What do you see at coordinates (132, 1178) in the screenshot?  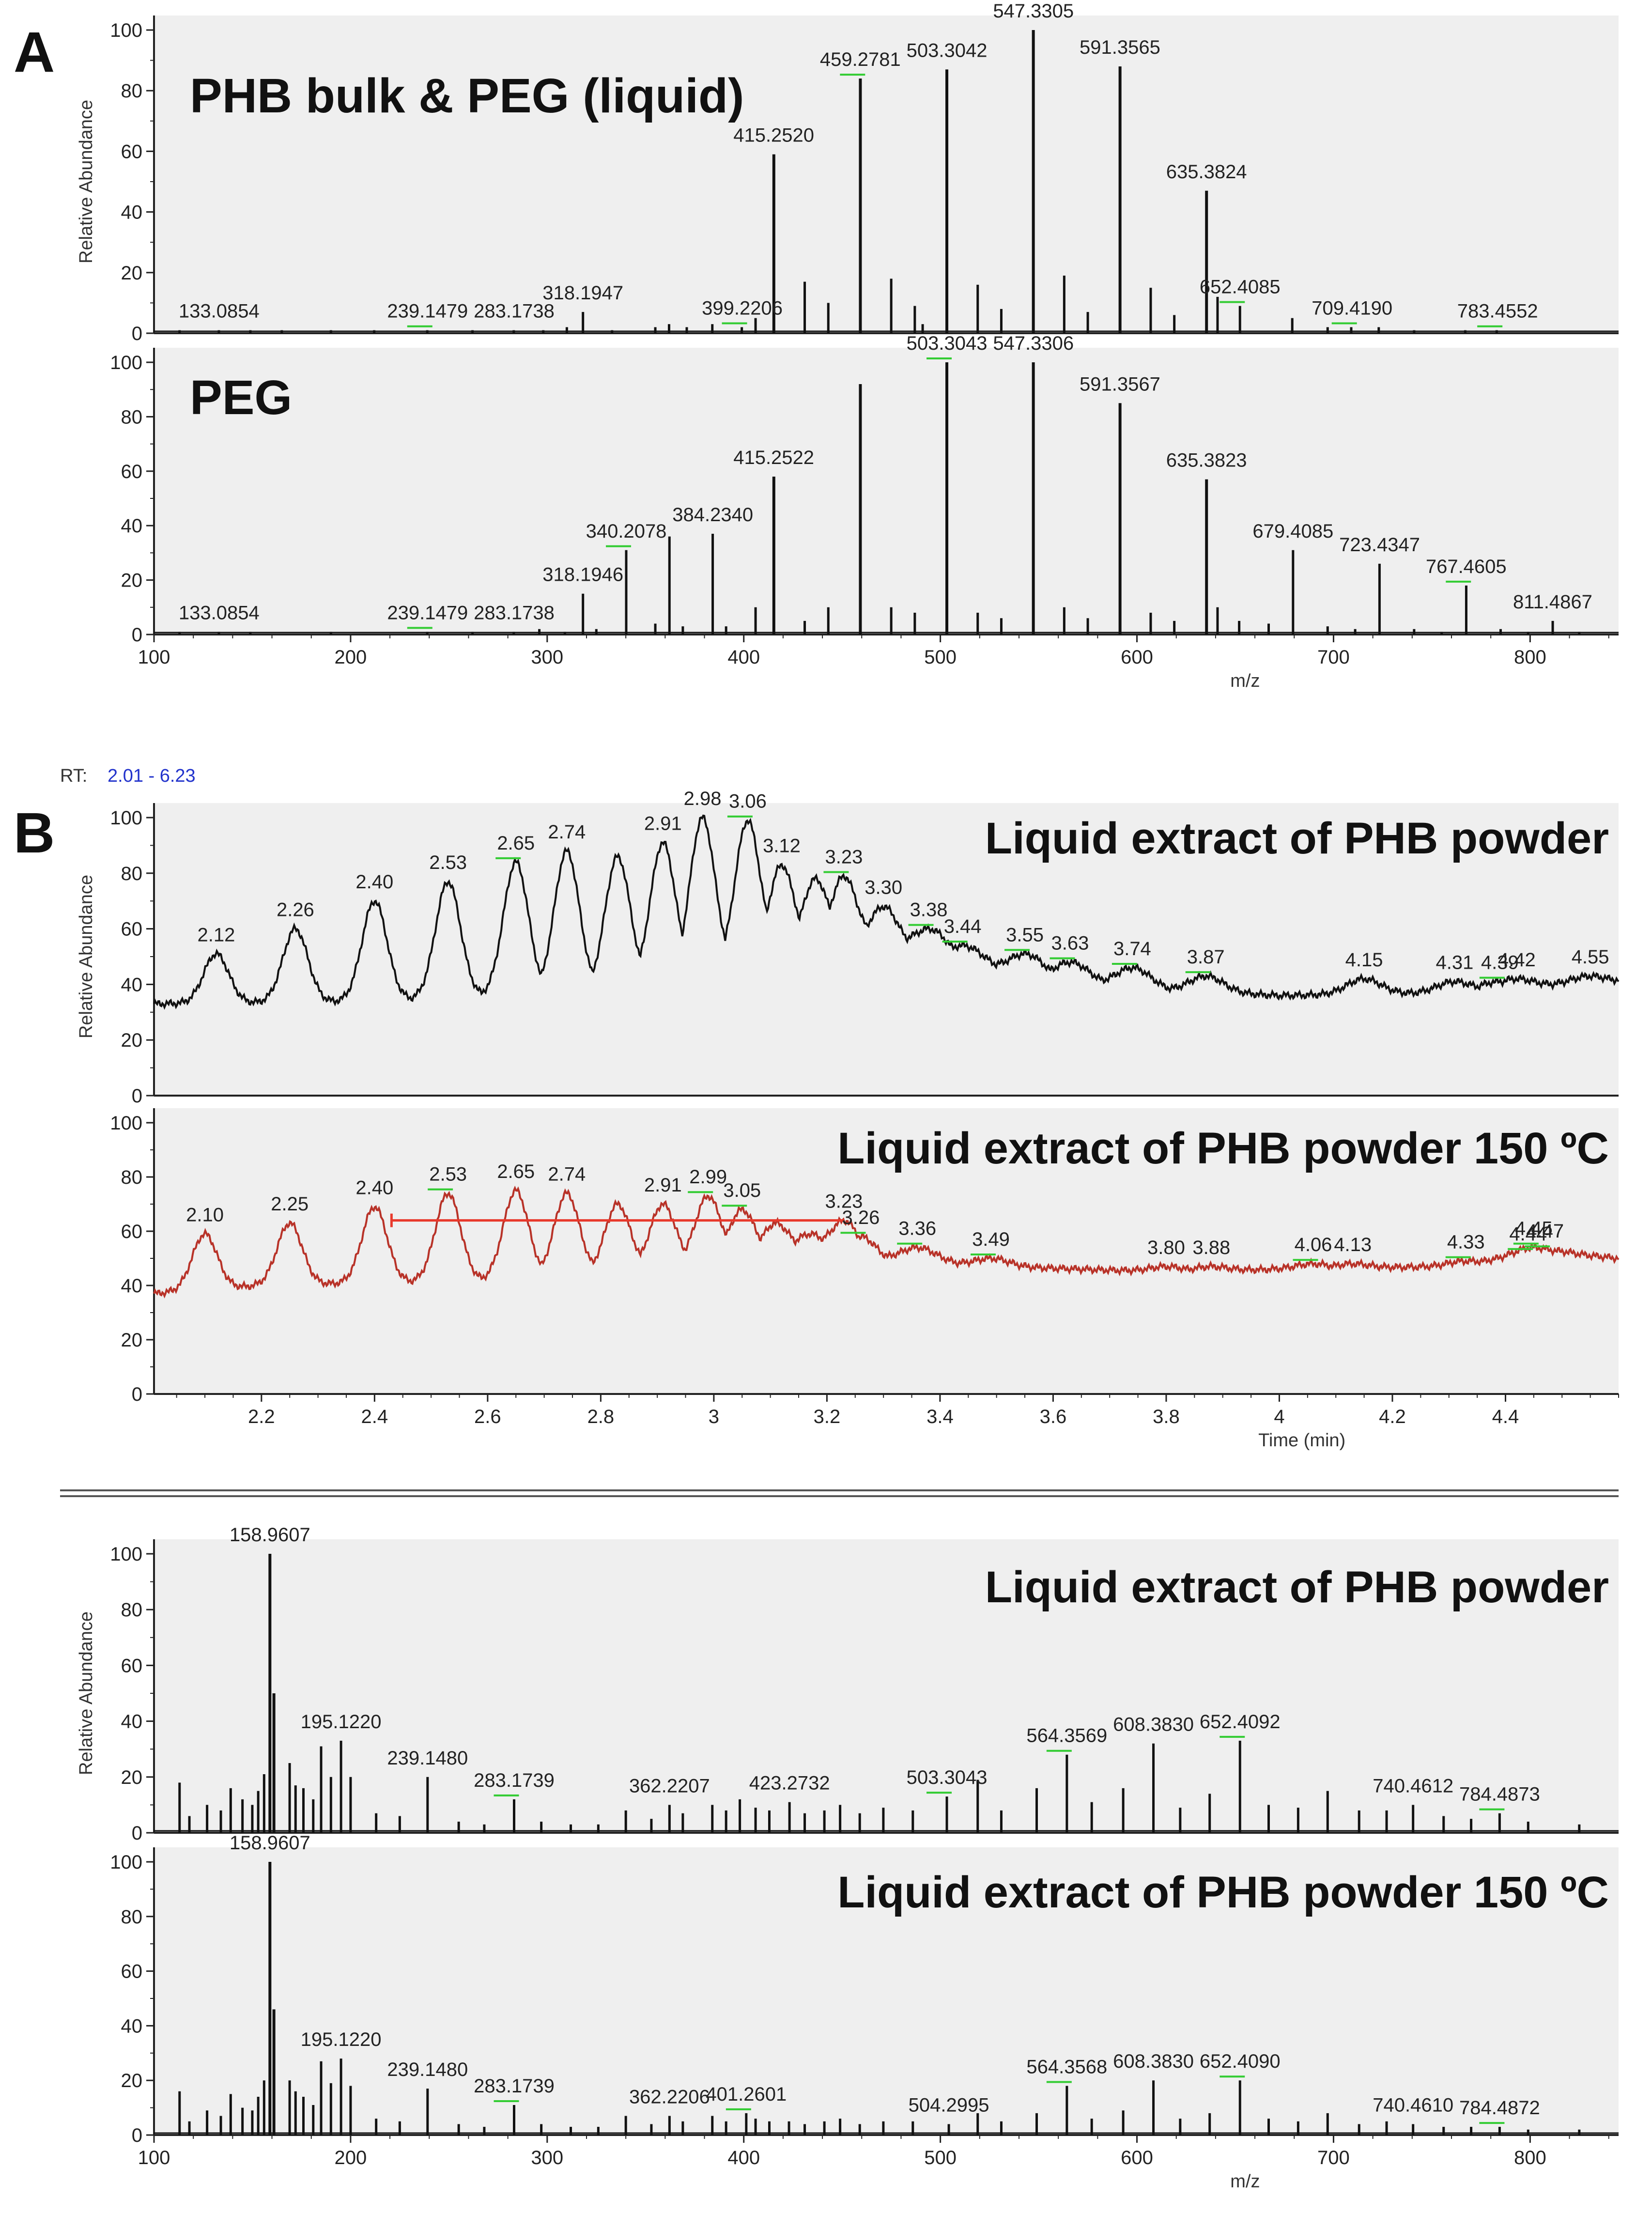 I see `chart-b2-ytick-label: 80` at bounding box center [132, 1178].